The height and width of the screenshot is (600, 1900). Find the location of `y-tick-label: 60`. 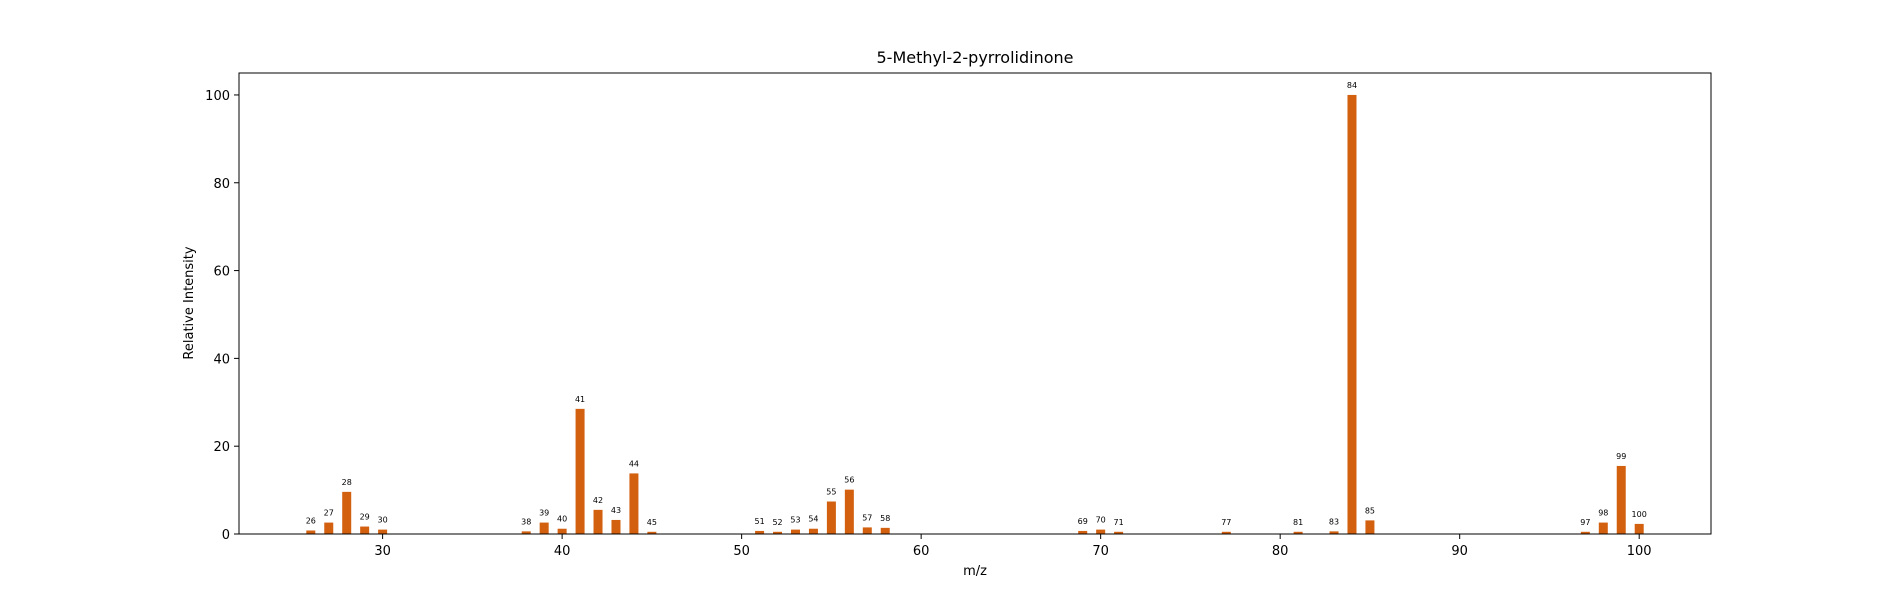

y-tick-label: 60 is located at coordinates (221, 272).